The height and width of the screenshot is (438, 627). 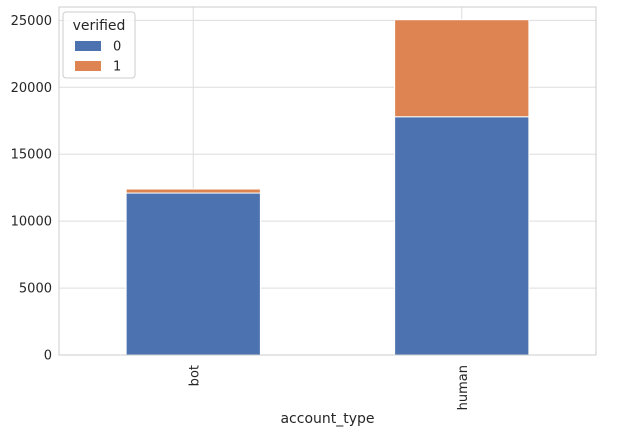 I want to click on y-tick-label: 0, so click(x=48, y=356).